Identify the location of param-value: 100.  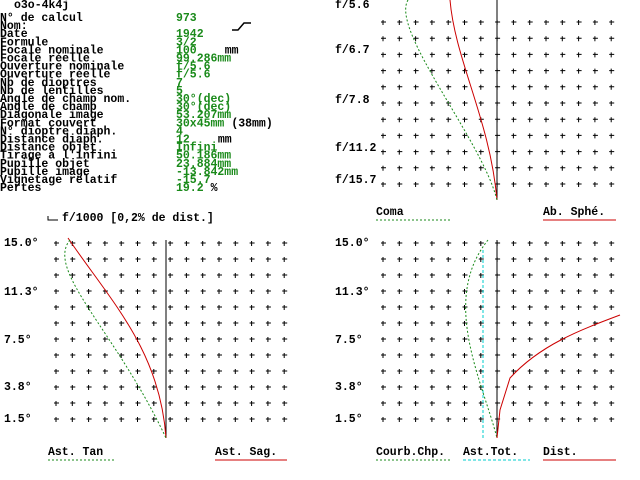
(186, 50).